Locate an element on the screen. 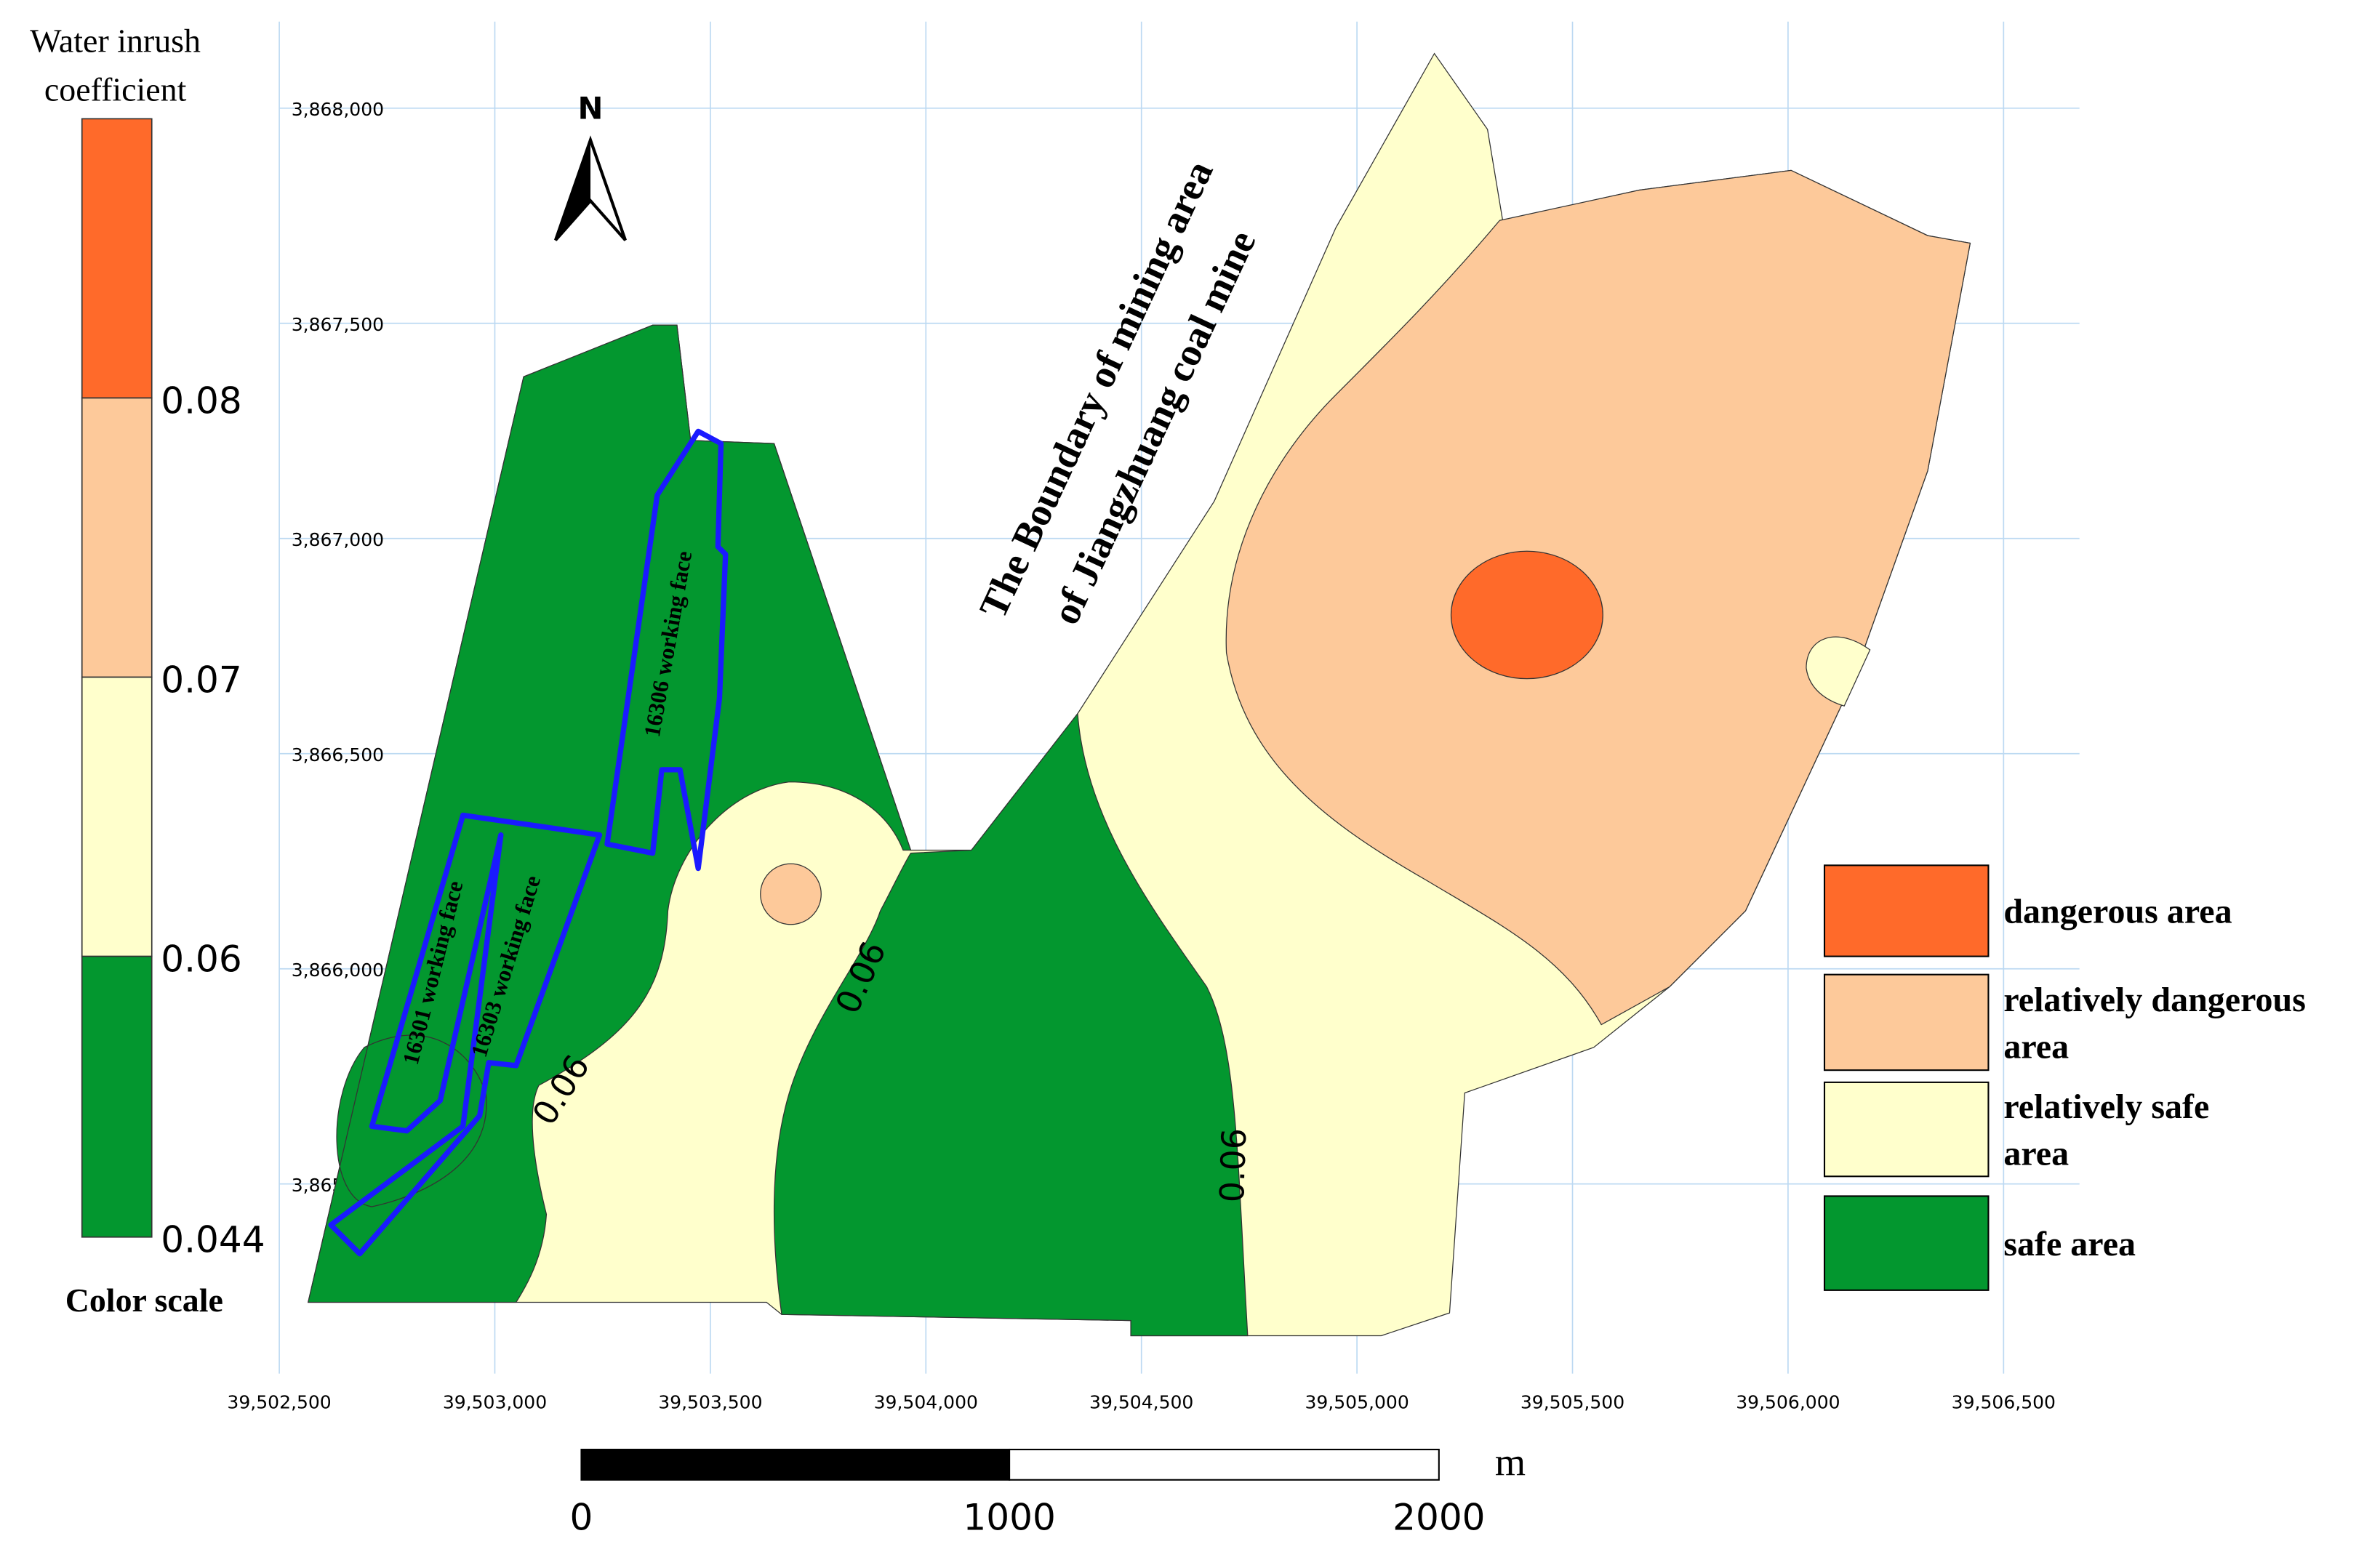 The height and width of the screenshot is (1544, 2380). y-coordinate-label: 3,868,000 is located at coordinates (338, 109).